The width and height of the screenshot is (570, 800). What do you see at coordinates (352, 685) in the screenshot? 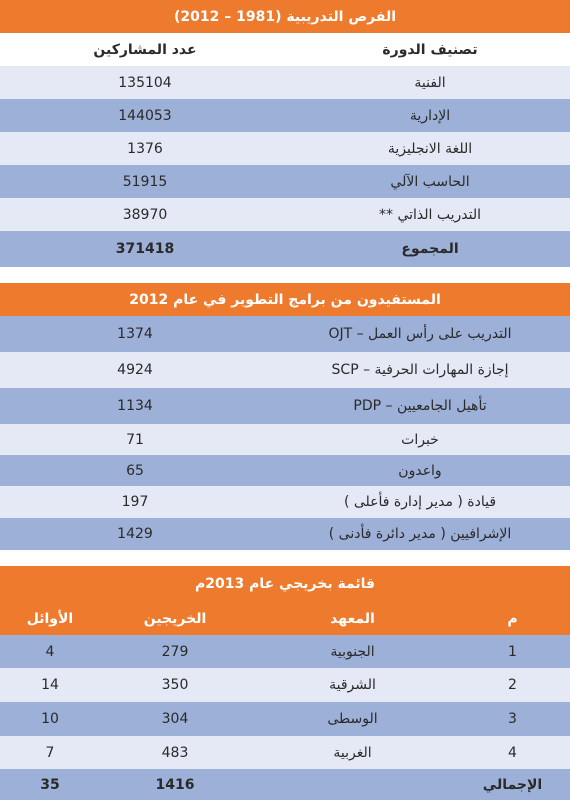
I see `table3-row-institute: الشرقية` at bounding box center [352, 685].